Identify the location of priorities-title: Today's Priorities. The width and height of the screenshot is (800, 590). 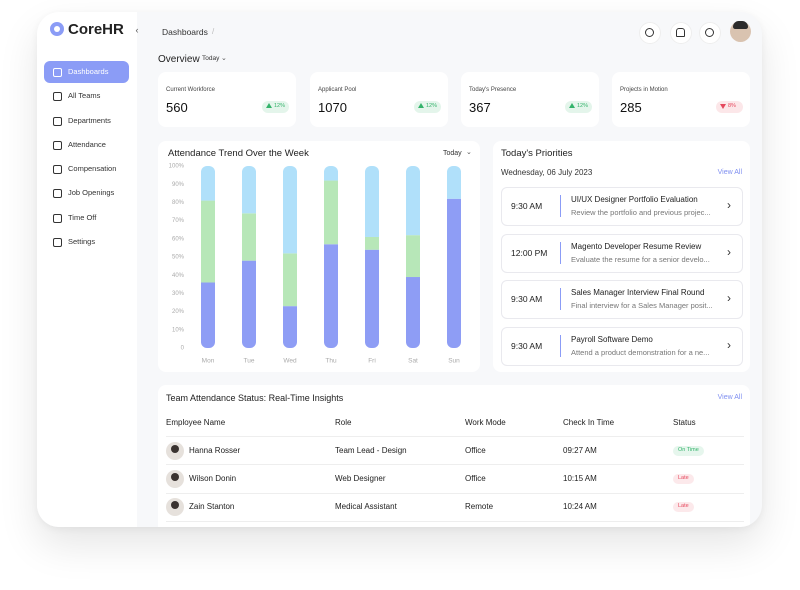
(537, 153).